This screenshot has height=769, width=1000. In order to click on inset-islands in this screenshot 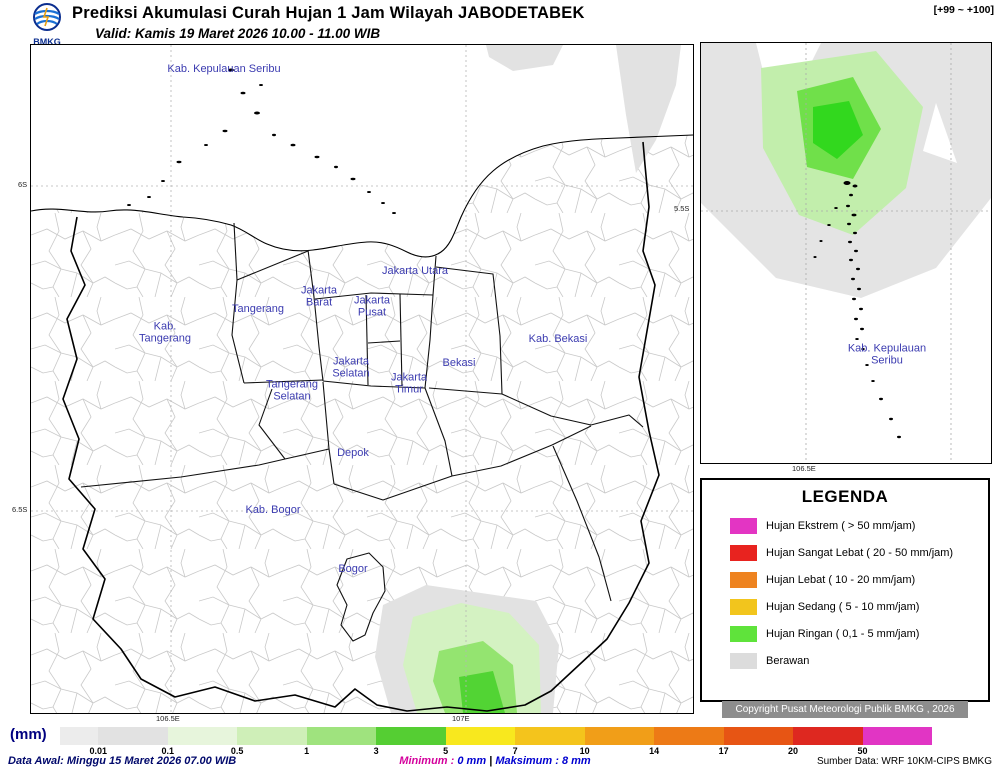, I will do `click(857, 310)`.